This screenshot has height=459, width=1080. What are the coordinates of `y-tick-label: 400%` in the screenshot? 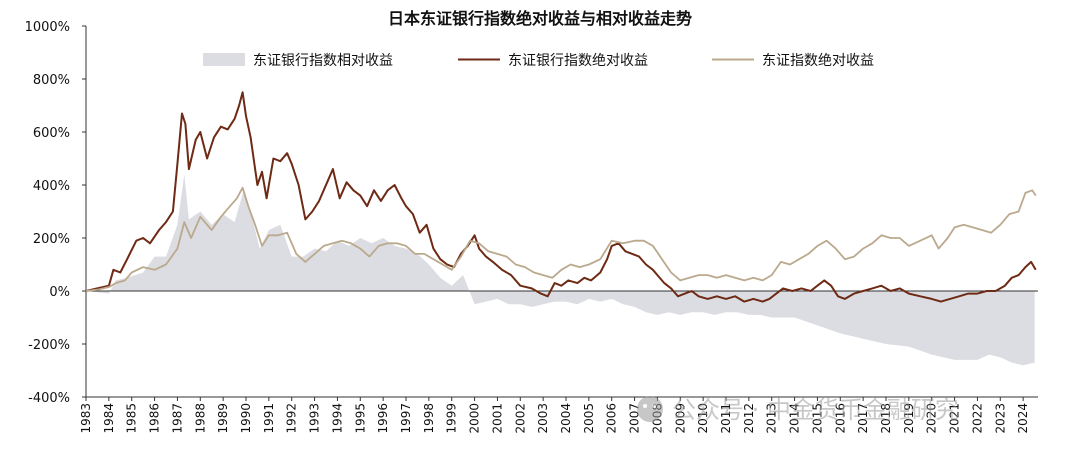 It's located at (51, 186).